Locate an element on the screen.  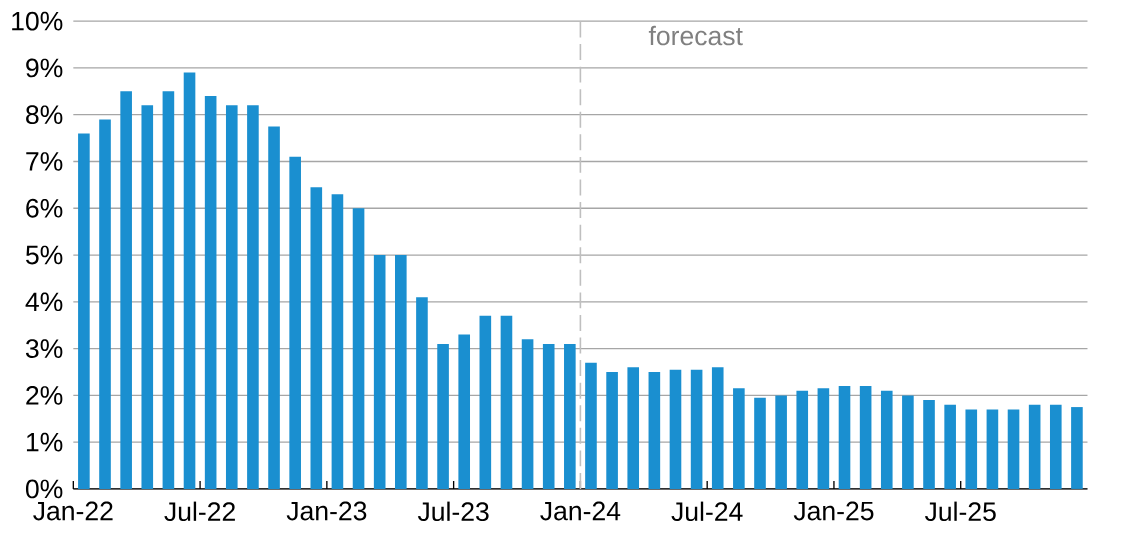
y-tick-label: 2% is located at coordinates (44, 395).